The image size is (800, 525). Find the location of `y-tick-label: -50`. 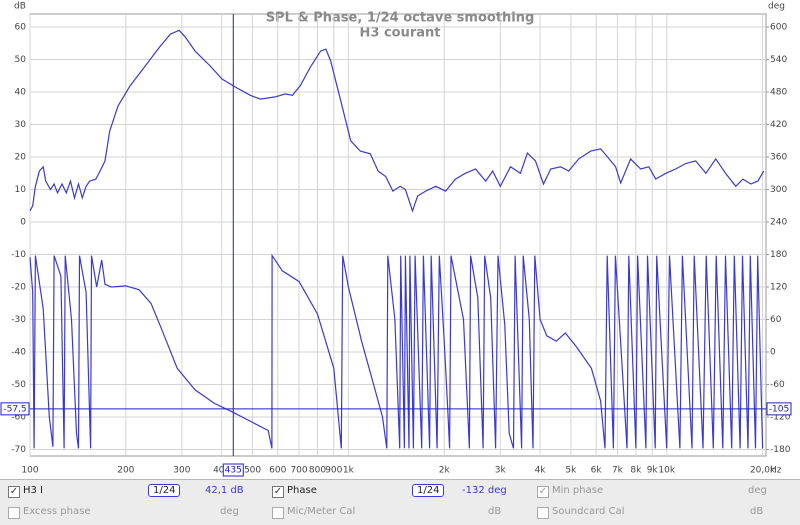

y-tick-label: -50 is located at coordinates (18, 385).